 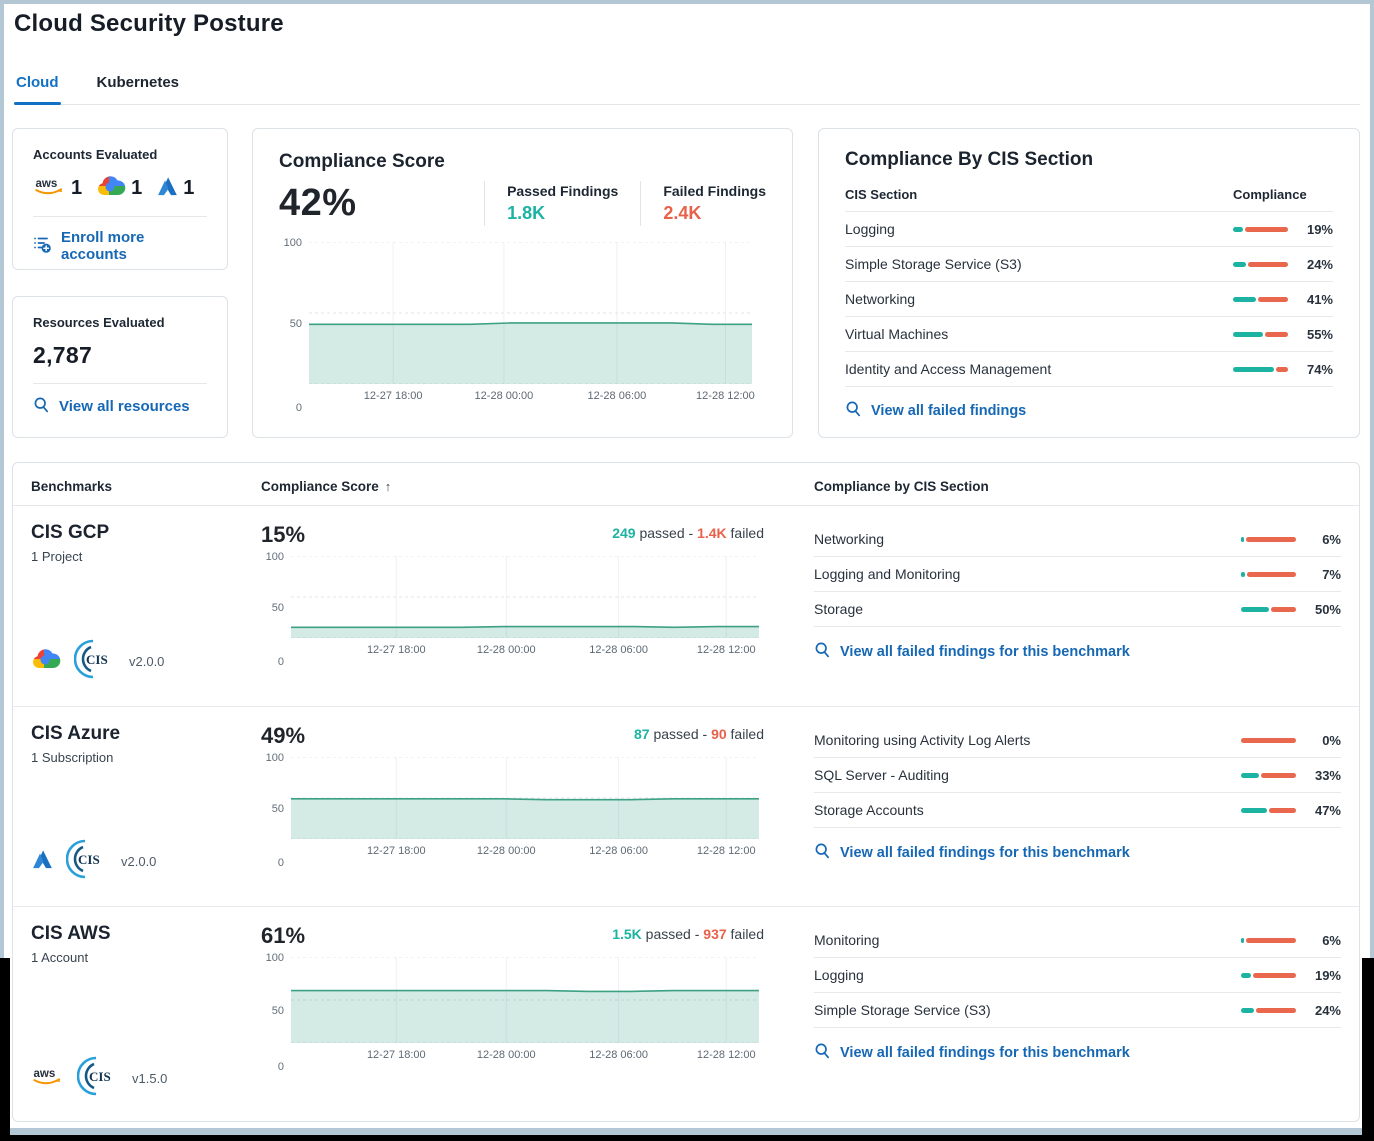 What do you see at coordinates (1089, 334) in the screenshot?
I see `cis-section-row: Virtual Machines 55%` at bounding box center [1089, 334].